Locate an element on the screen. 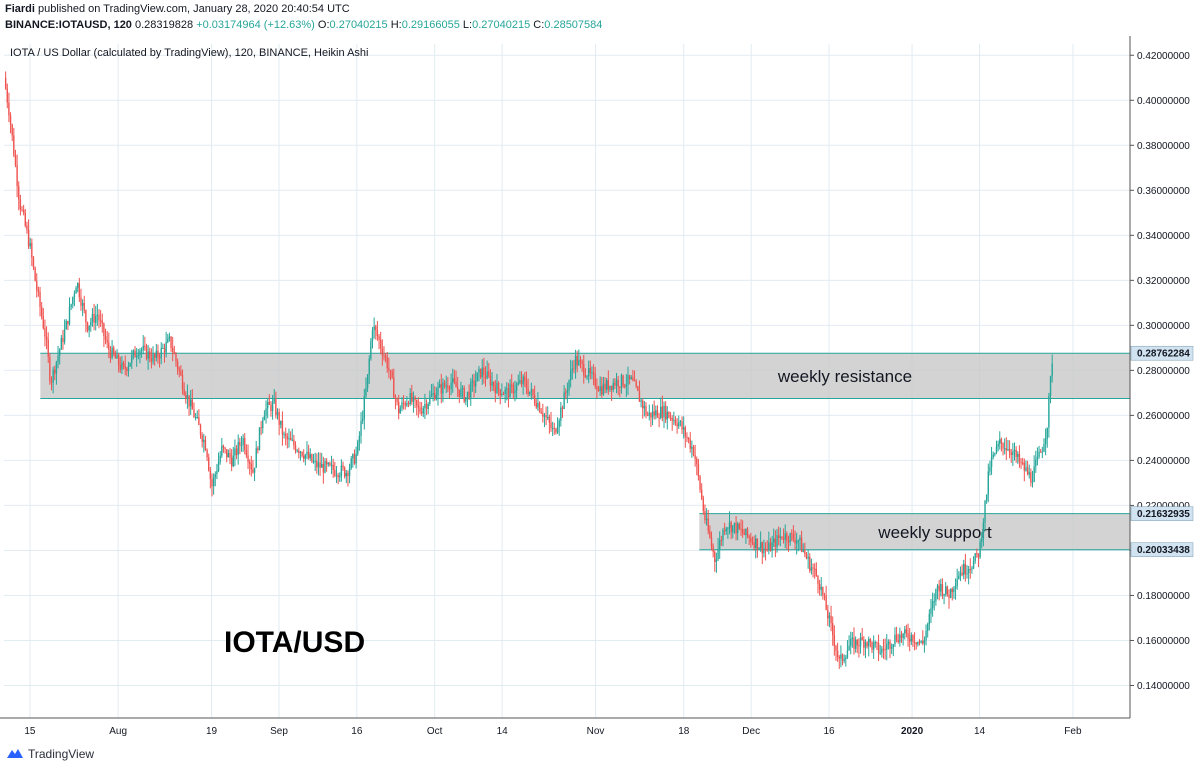 The image size is (1200, 770). price-tag-label: 0.21632935 is located at coordinates (1163, 514).